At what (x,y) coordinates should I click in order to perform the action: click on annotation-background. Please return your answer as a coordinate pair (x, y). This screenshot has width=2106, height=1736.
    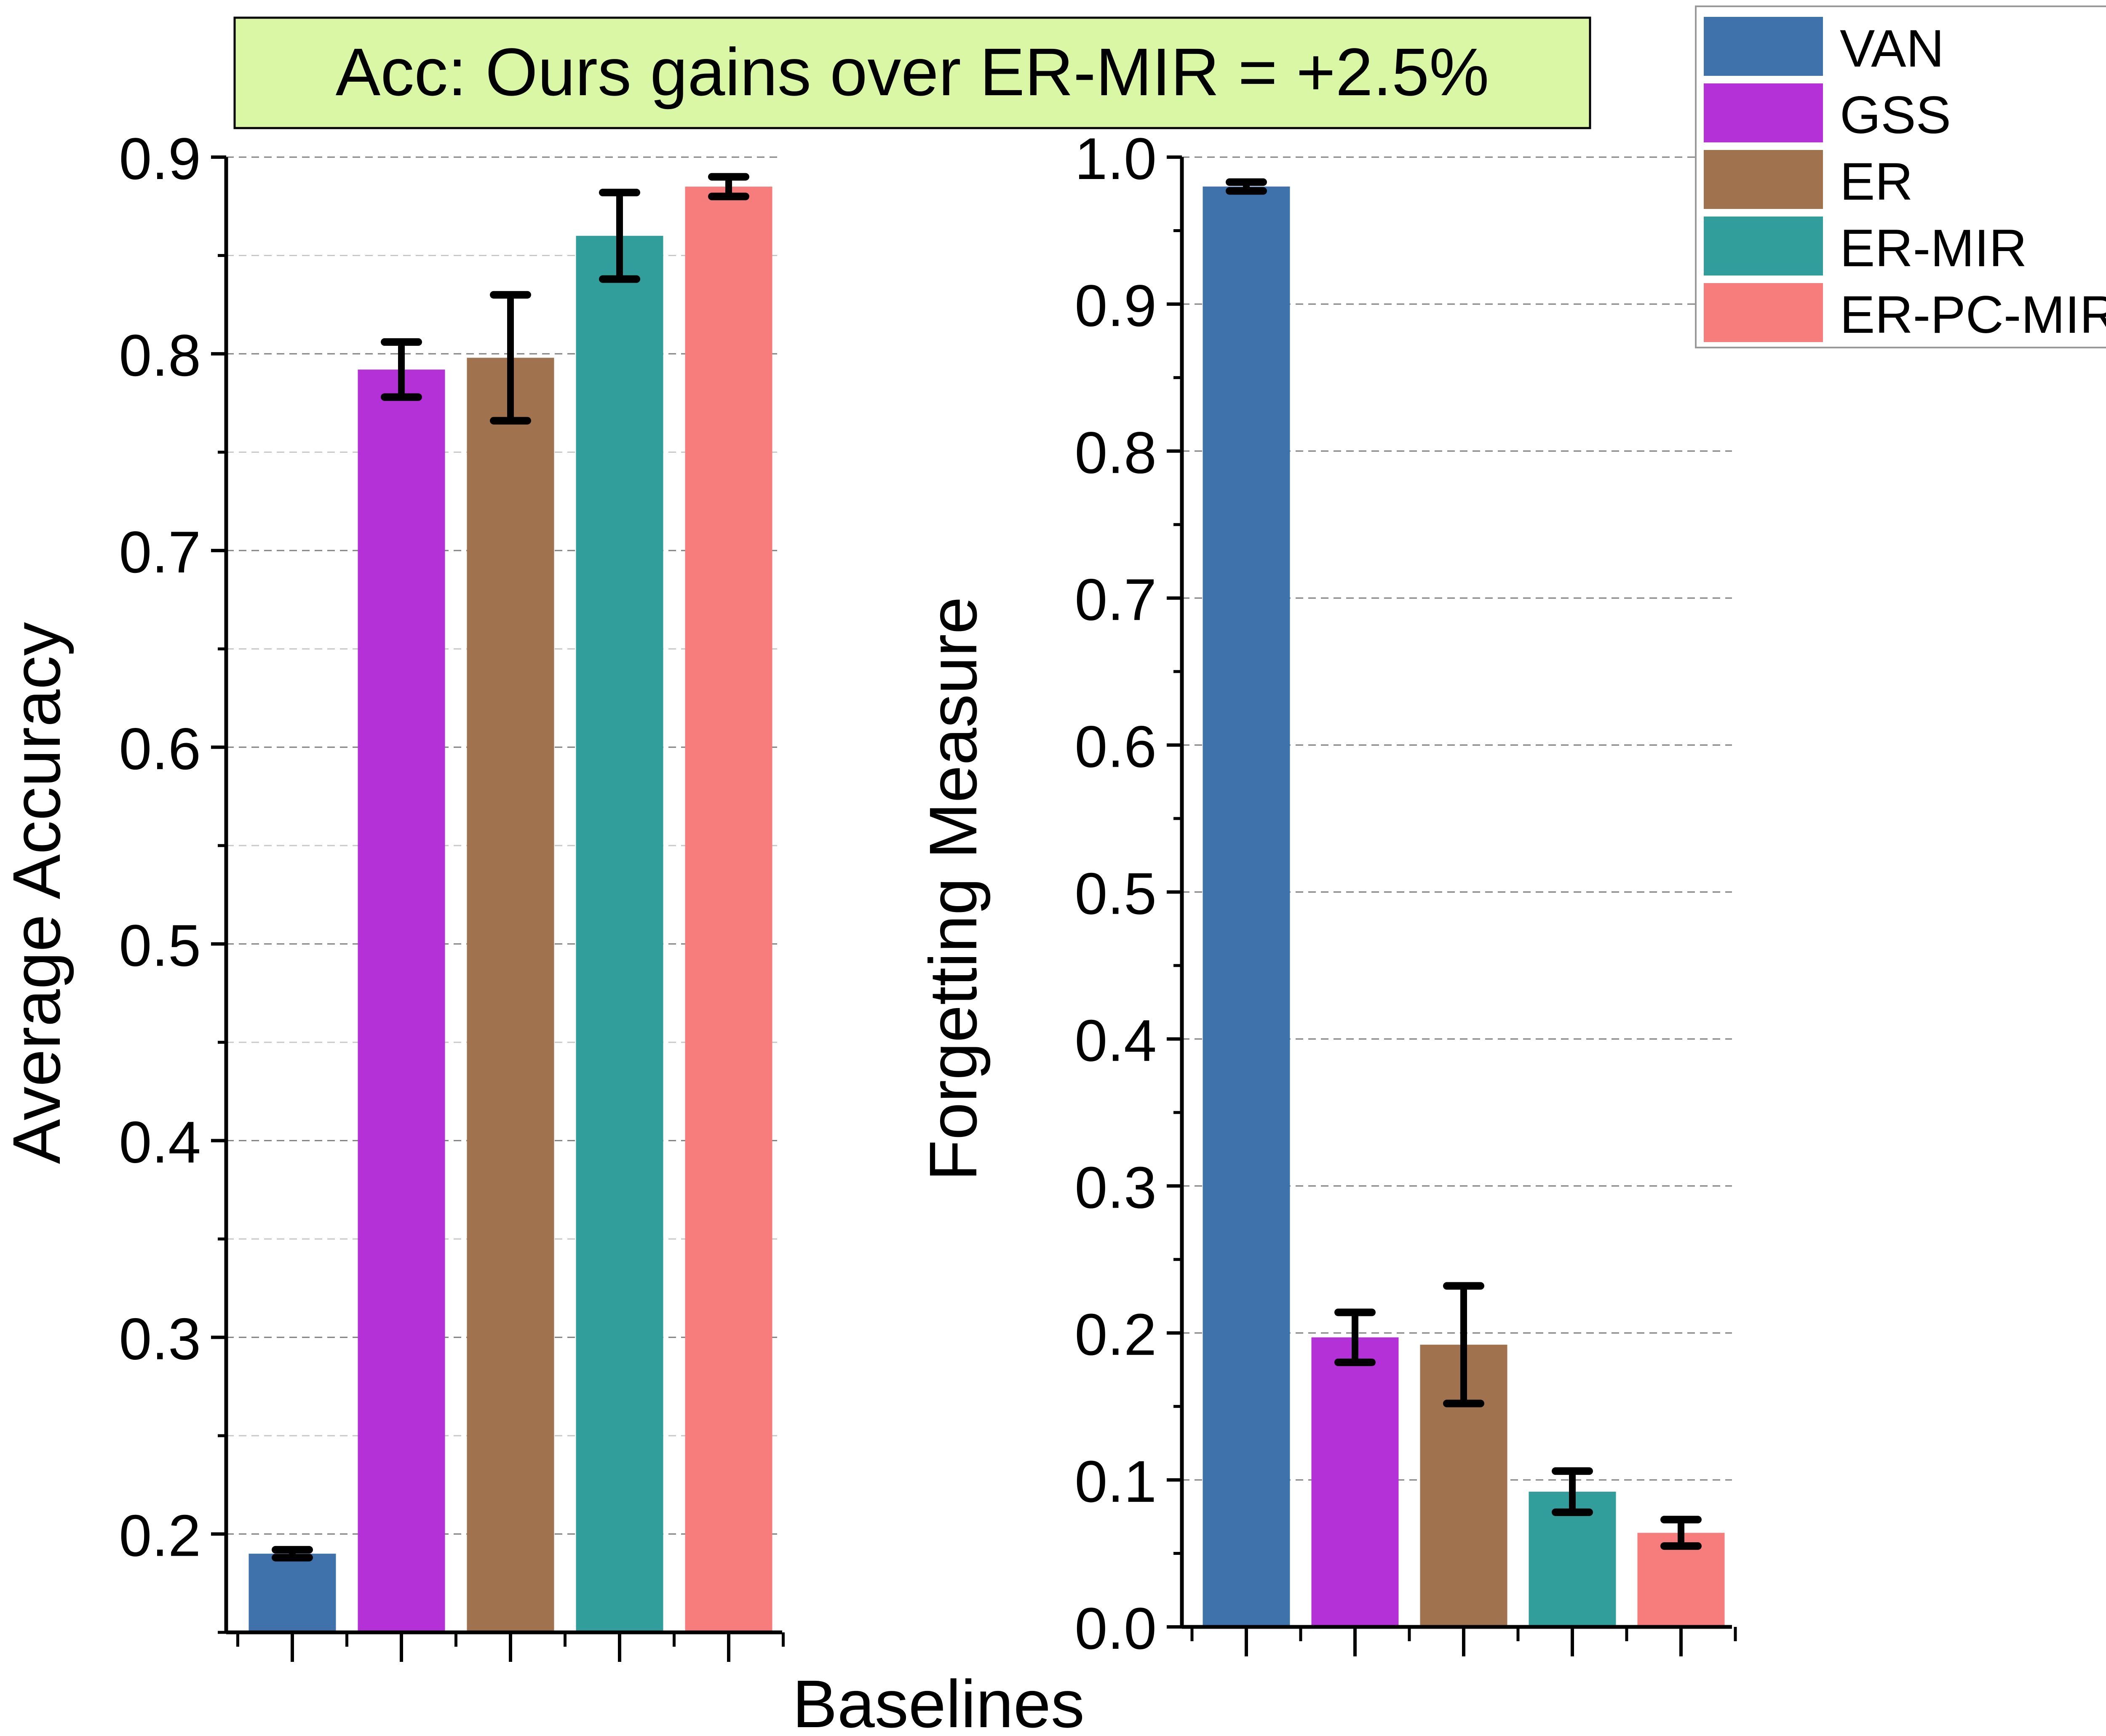
    Looking at the image, I should click on (912, 72).